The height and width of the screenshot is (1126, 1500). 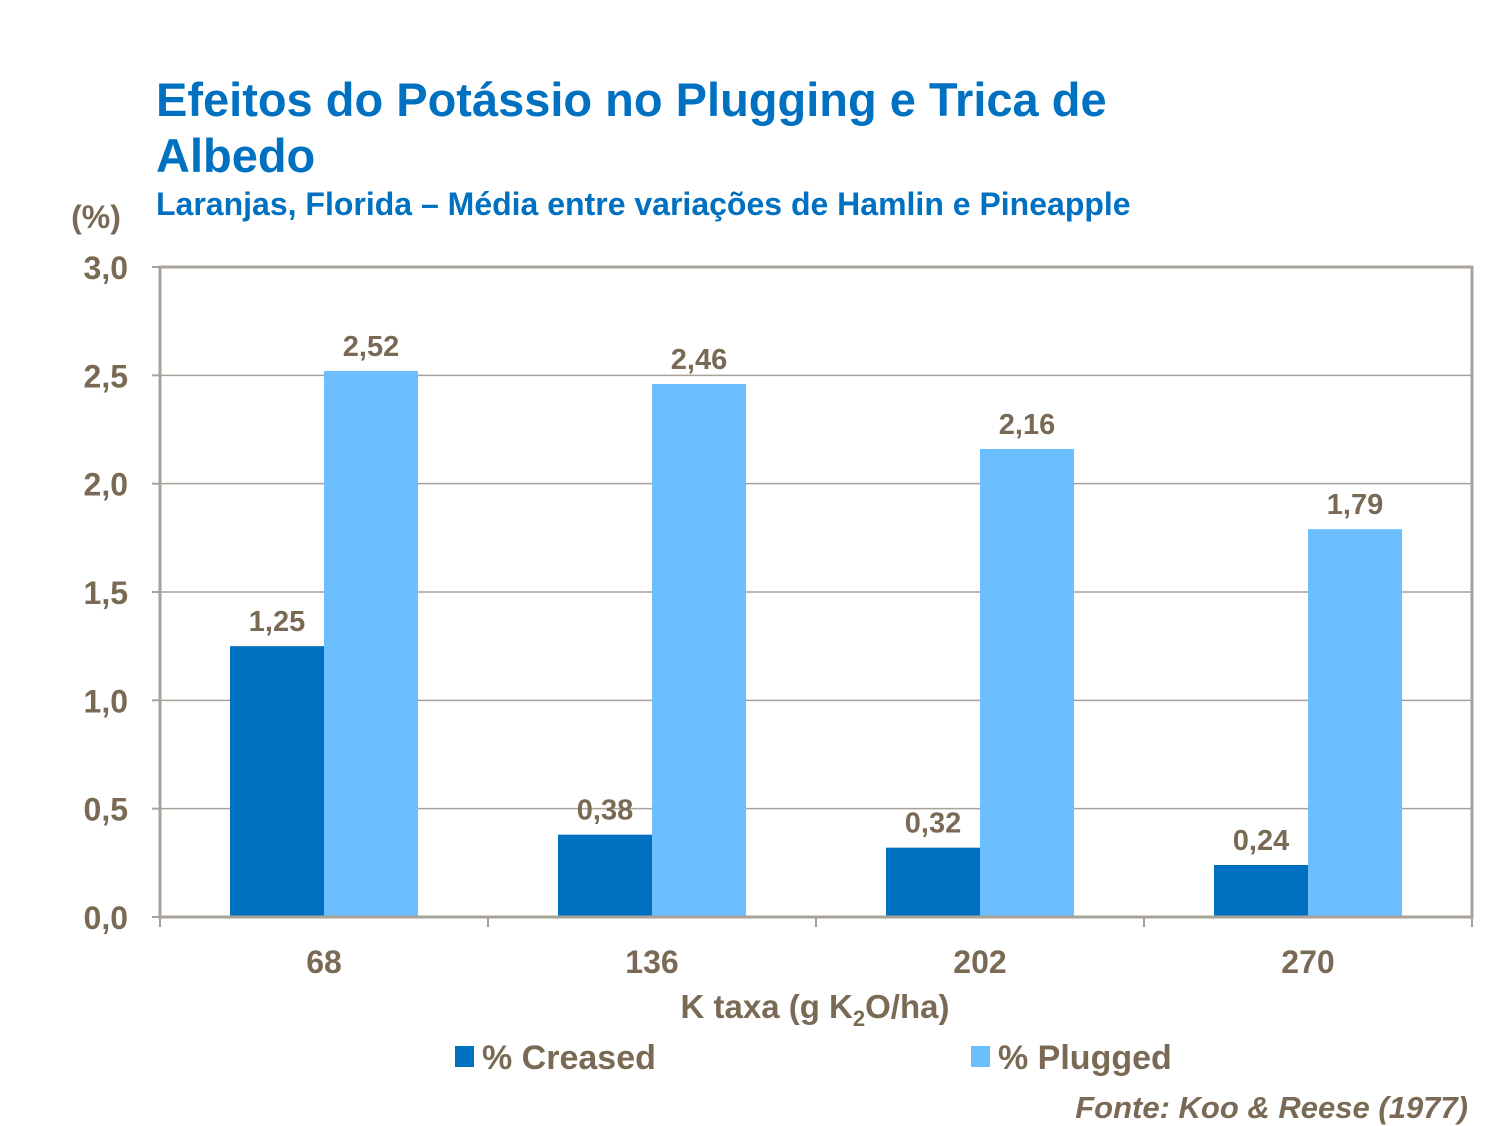 What do you see at coordinates (1355, 505) in the screenshot?
I see `data-label: 1,79` at bounding box center [1355, 505].